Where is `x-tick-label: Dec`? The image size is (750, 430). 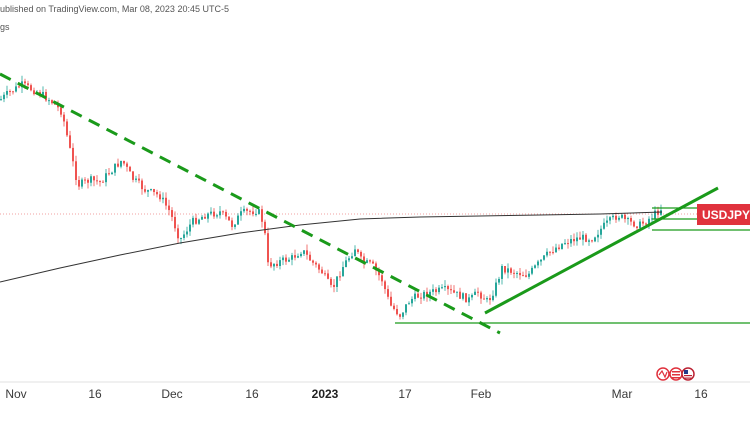
x-tick-label: Dec is located at coordinates (171, 394).